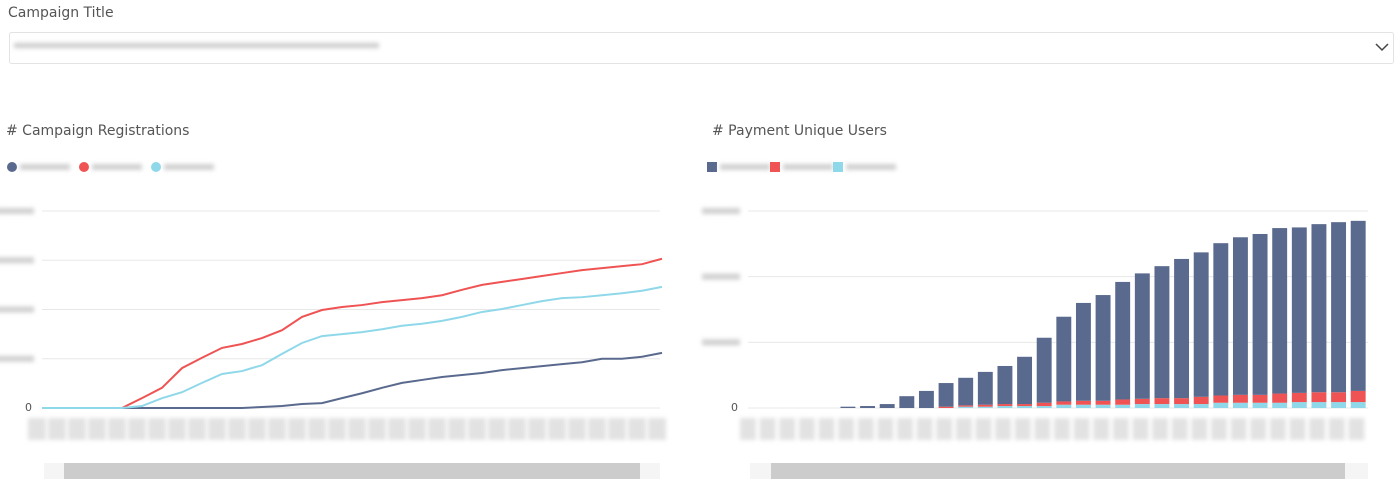  I want to click on filter-label: Campaign Title, so click(61, 13).